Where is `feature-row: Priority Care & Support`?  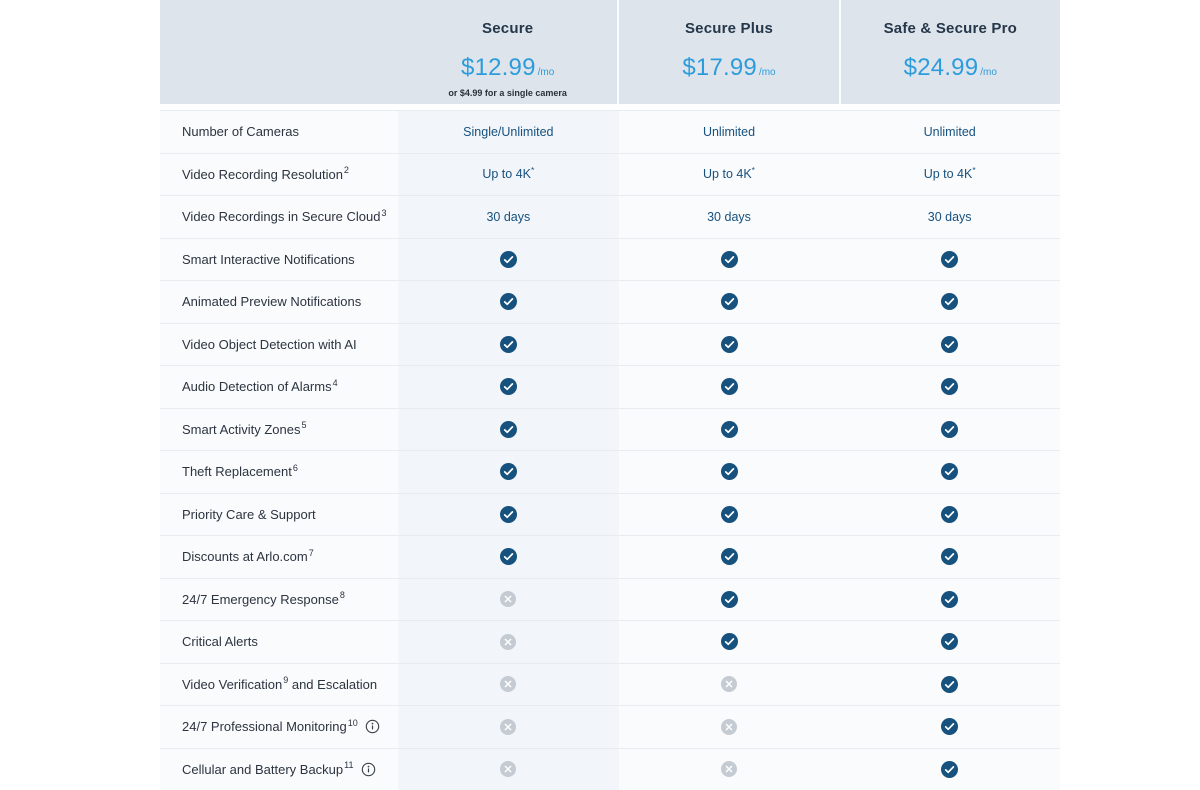 feature-row: Priority Care & Support is located at coordinates (610, 513).